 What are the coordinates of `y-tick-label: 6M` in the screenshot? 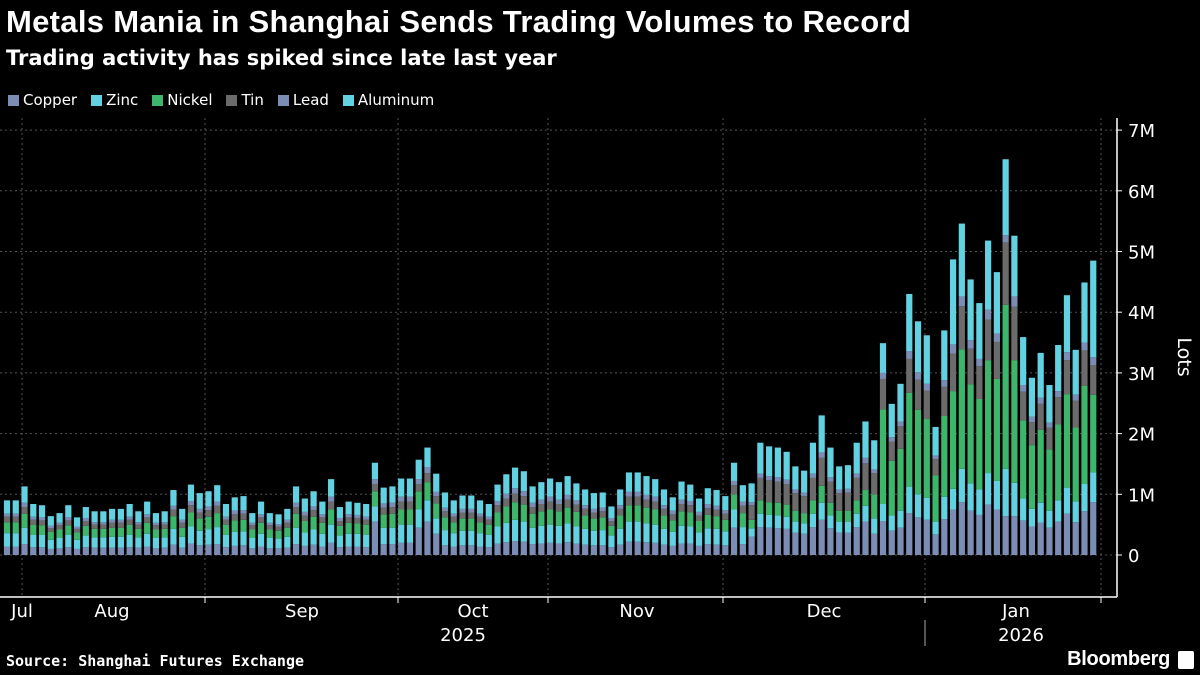 It's located at (1141, 192).